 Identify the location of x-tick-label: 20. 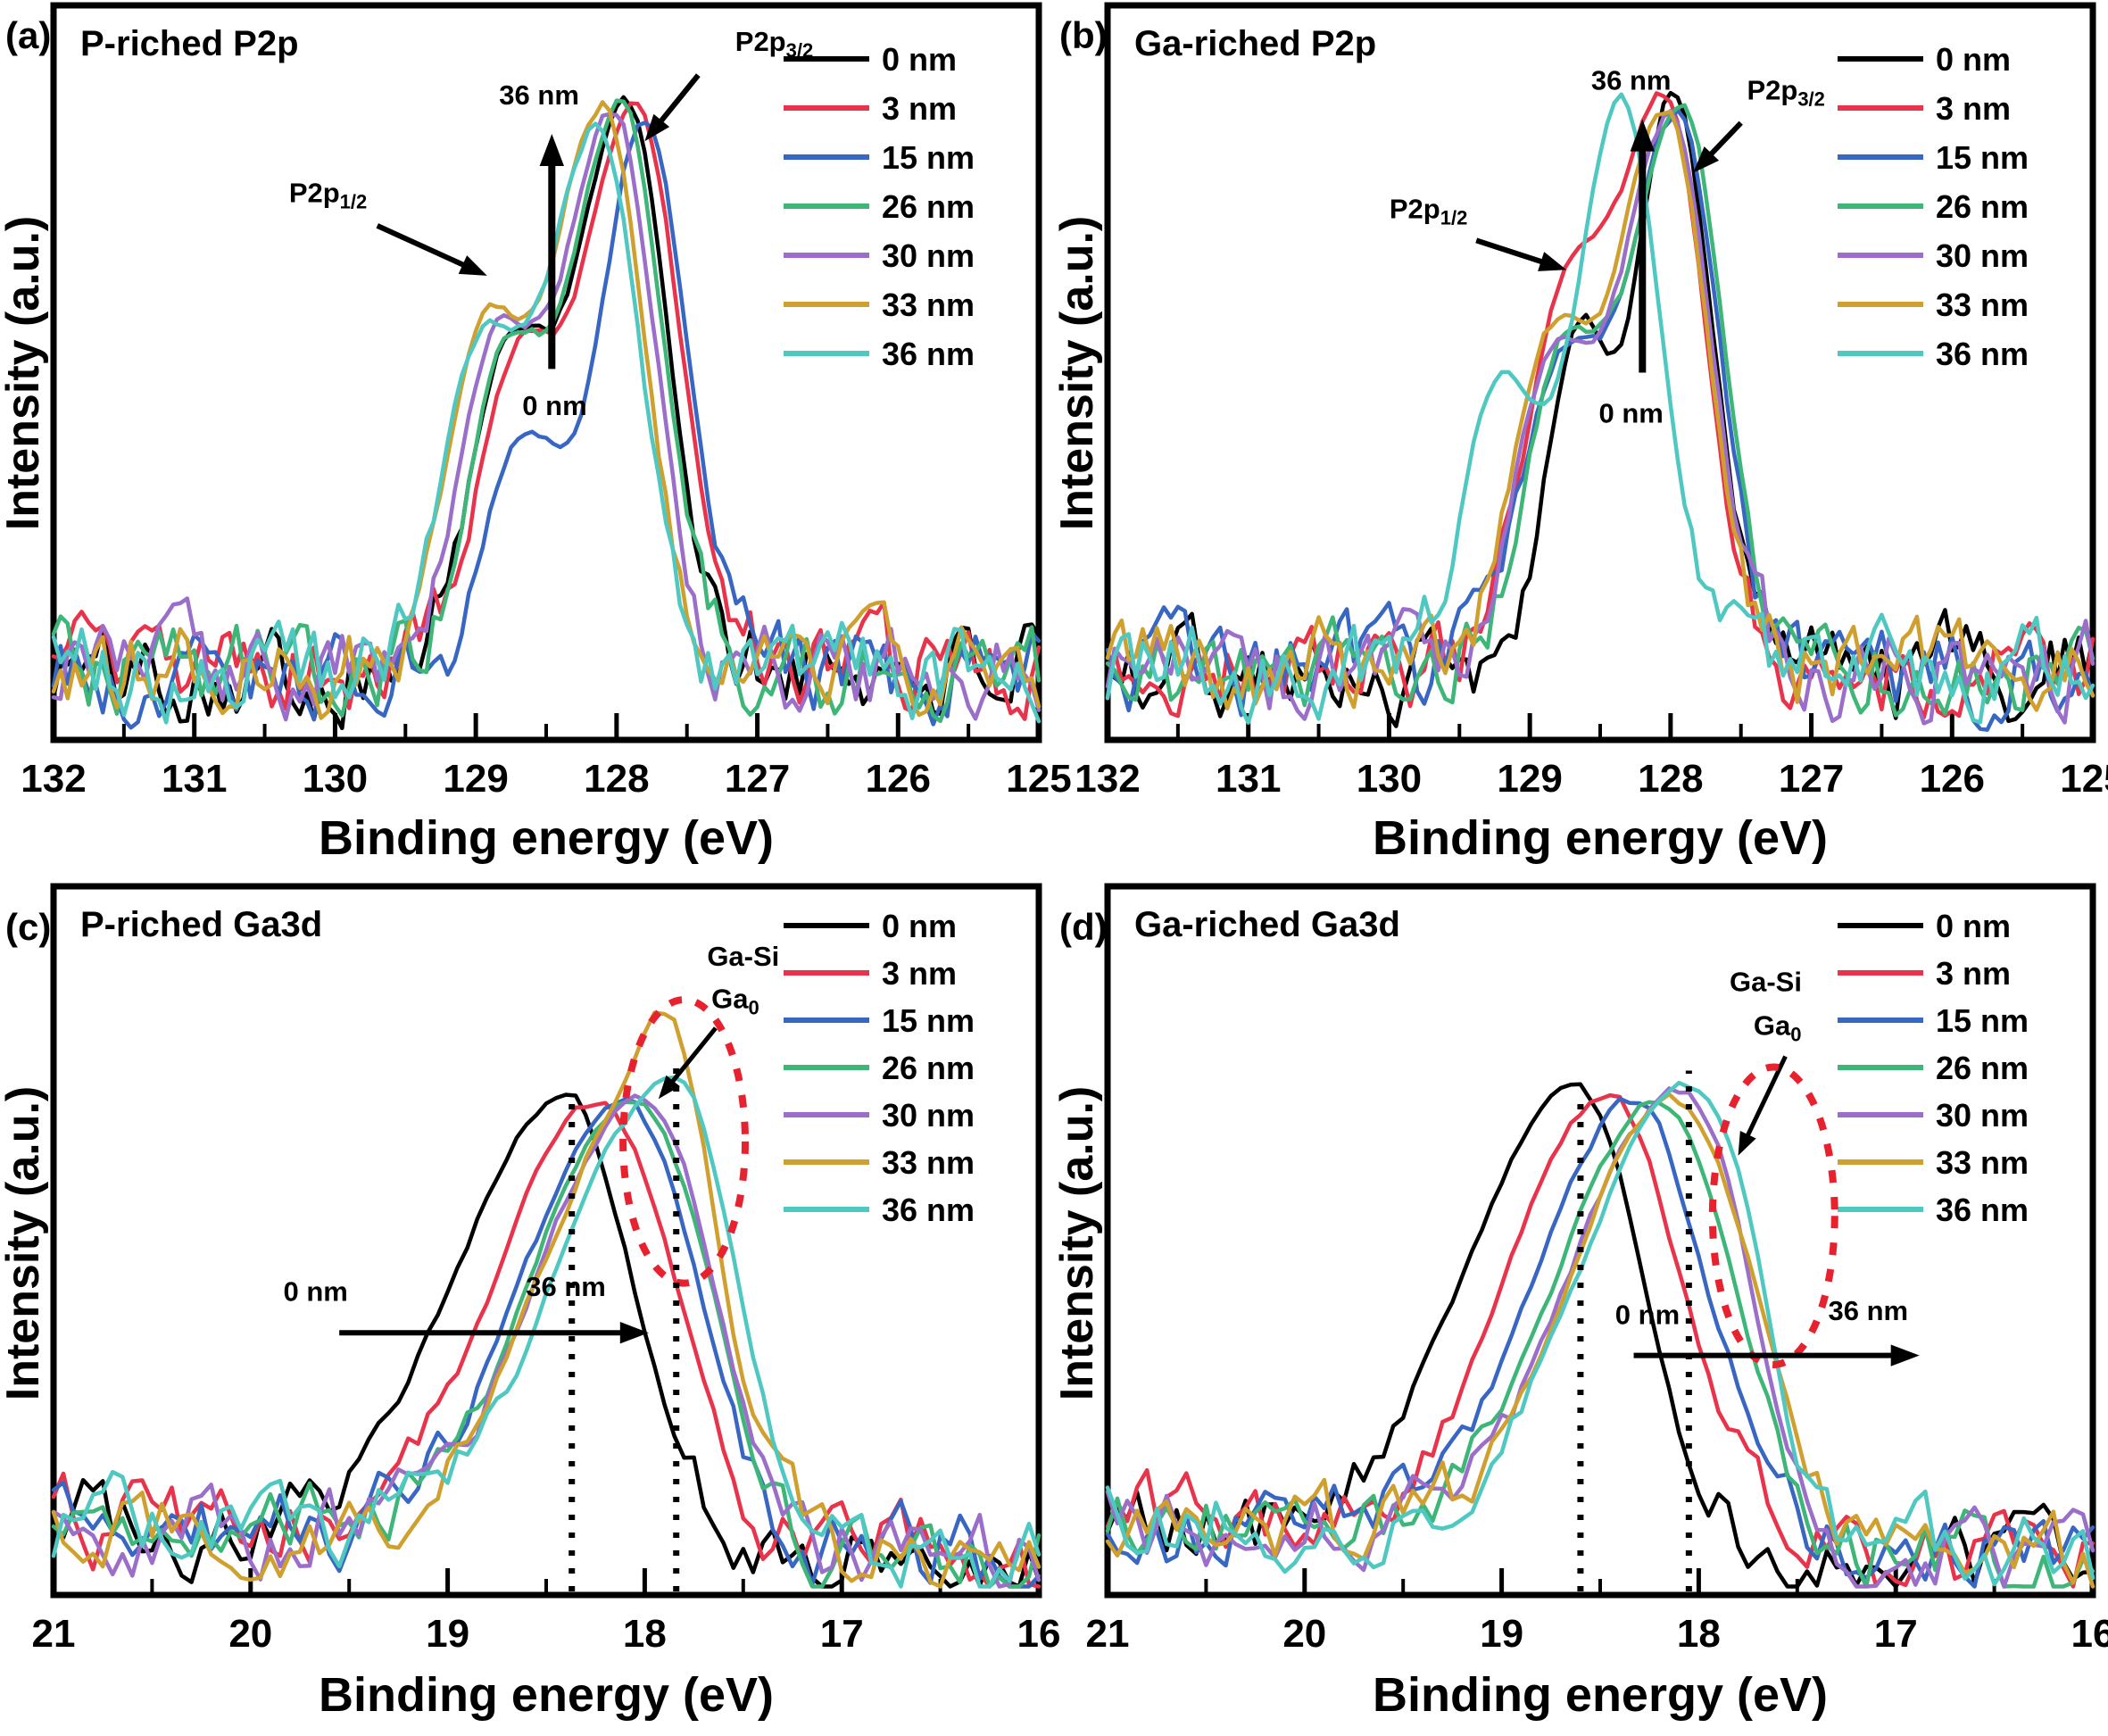
(1304, 1634).